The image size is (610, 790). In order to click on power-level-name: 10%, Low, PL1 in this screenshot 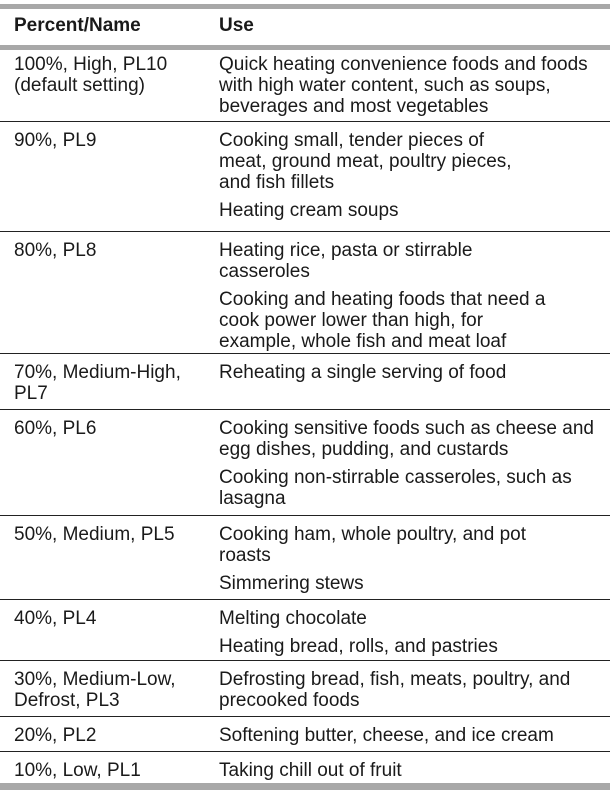, I will do `click(77, 770)`.